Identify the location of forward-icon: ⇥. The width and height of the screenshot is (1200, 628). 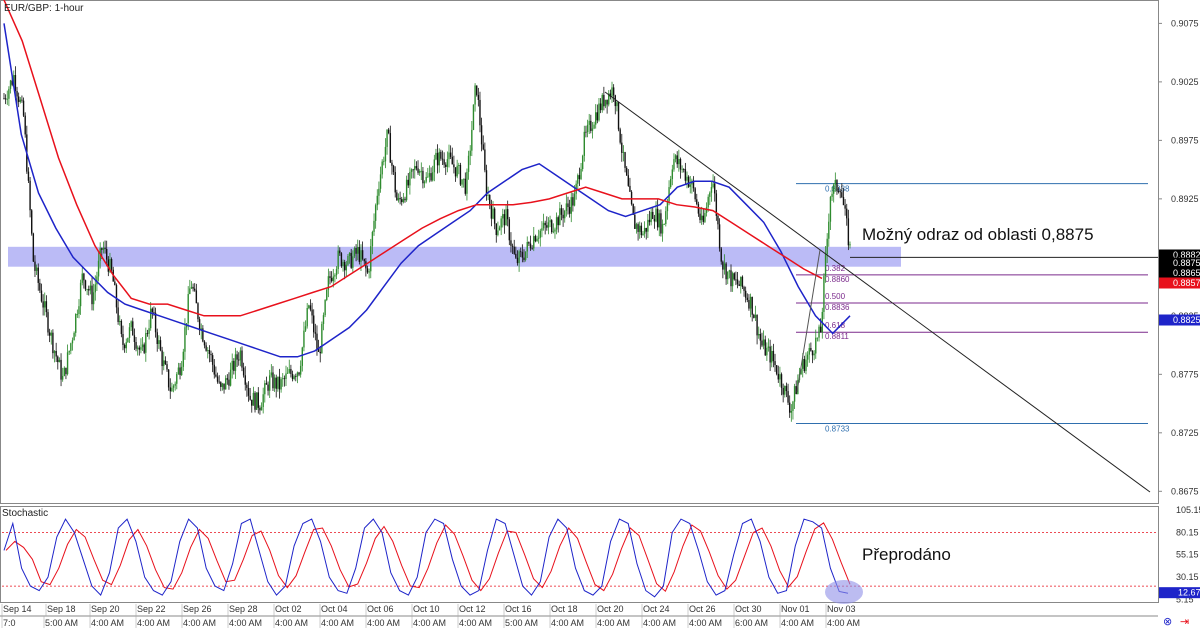
(1184, 621).